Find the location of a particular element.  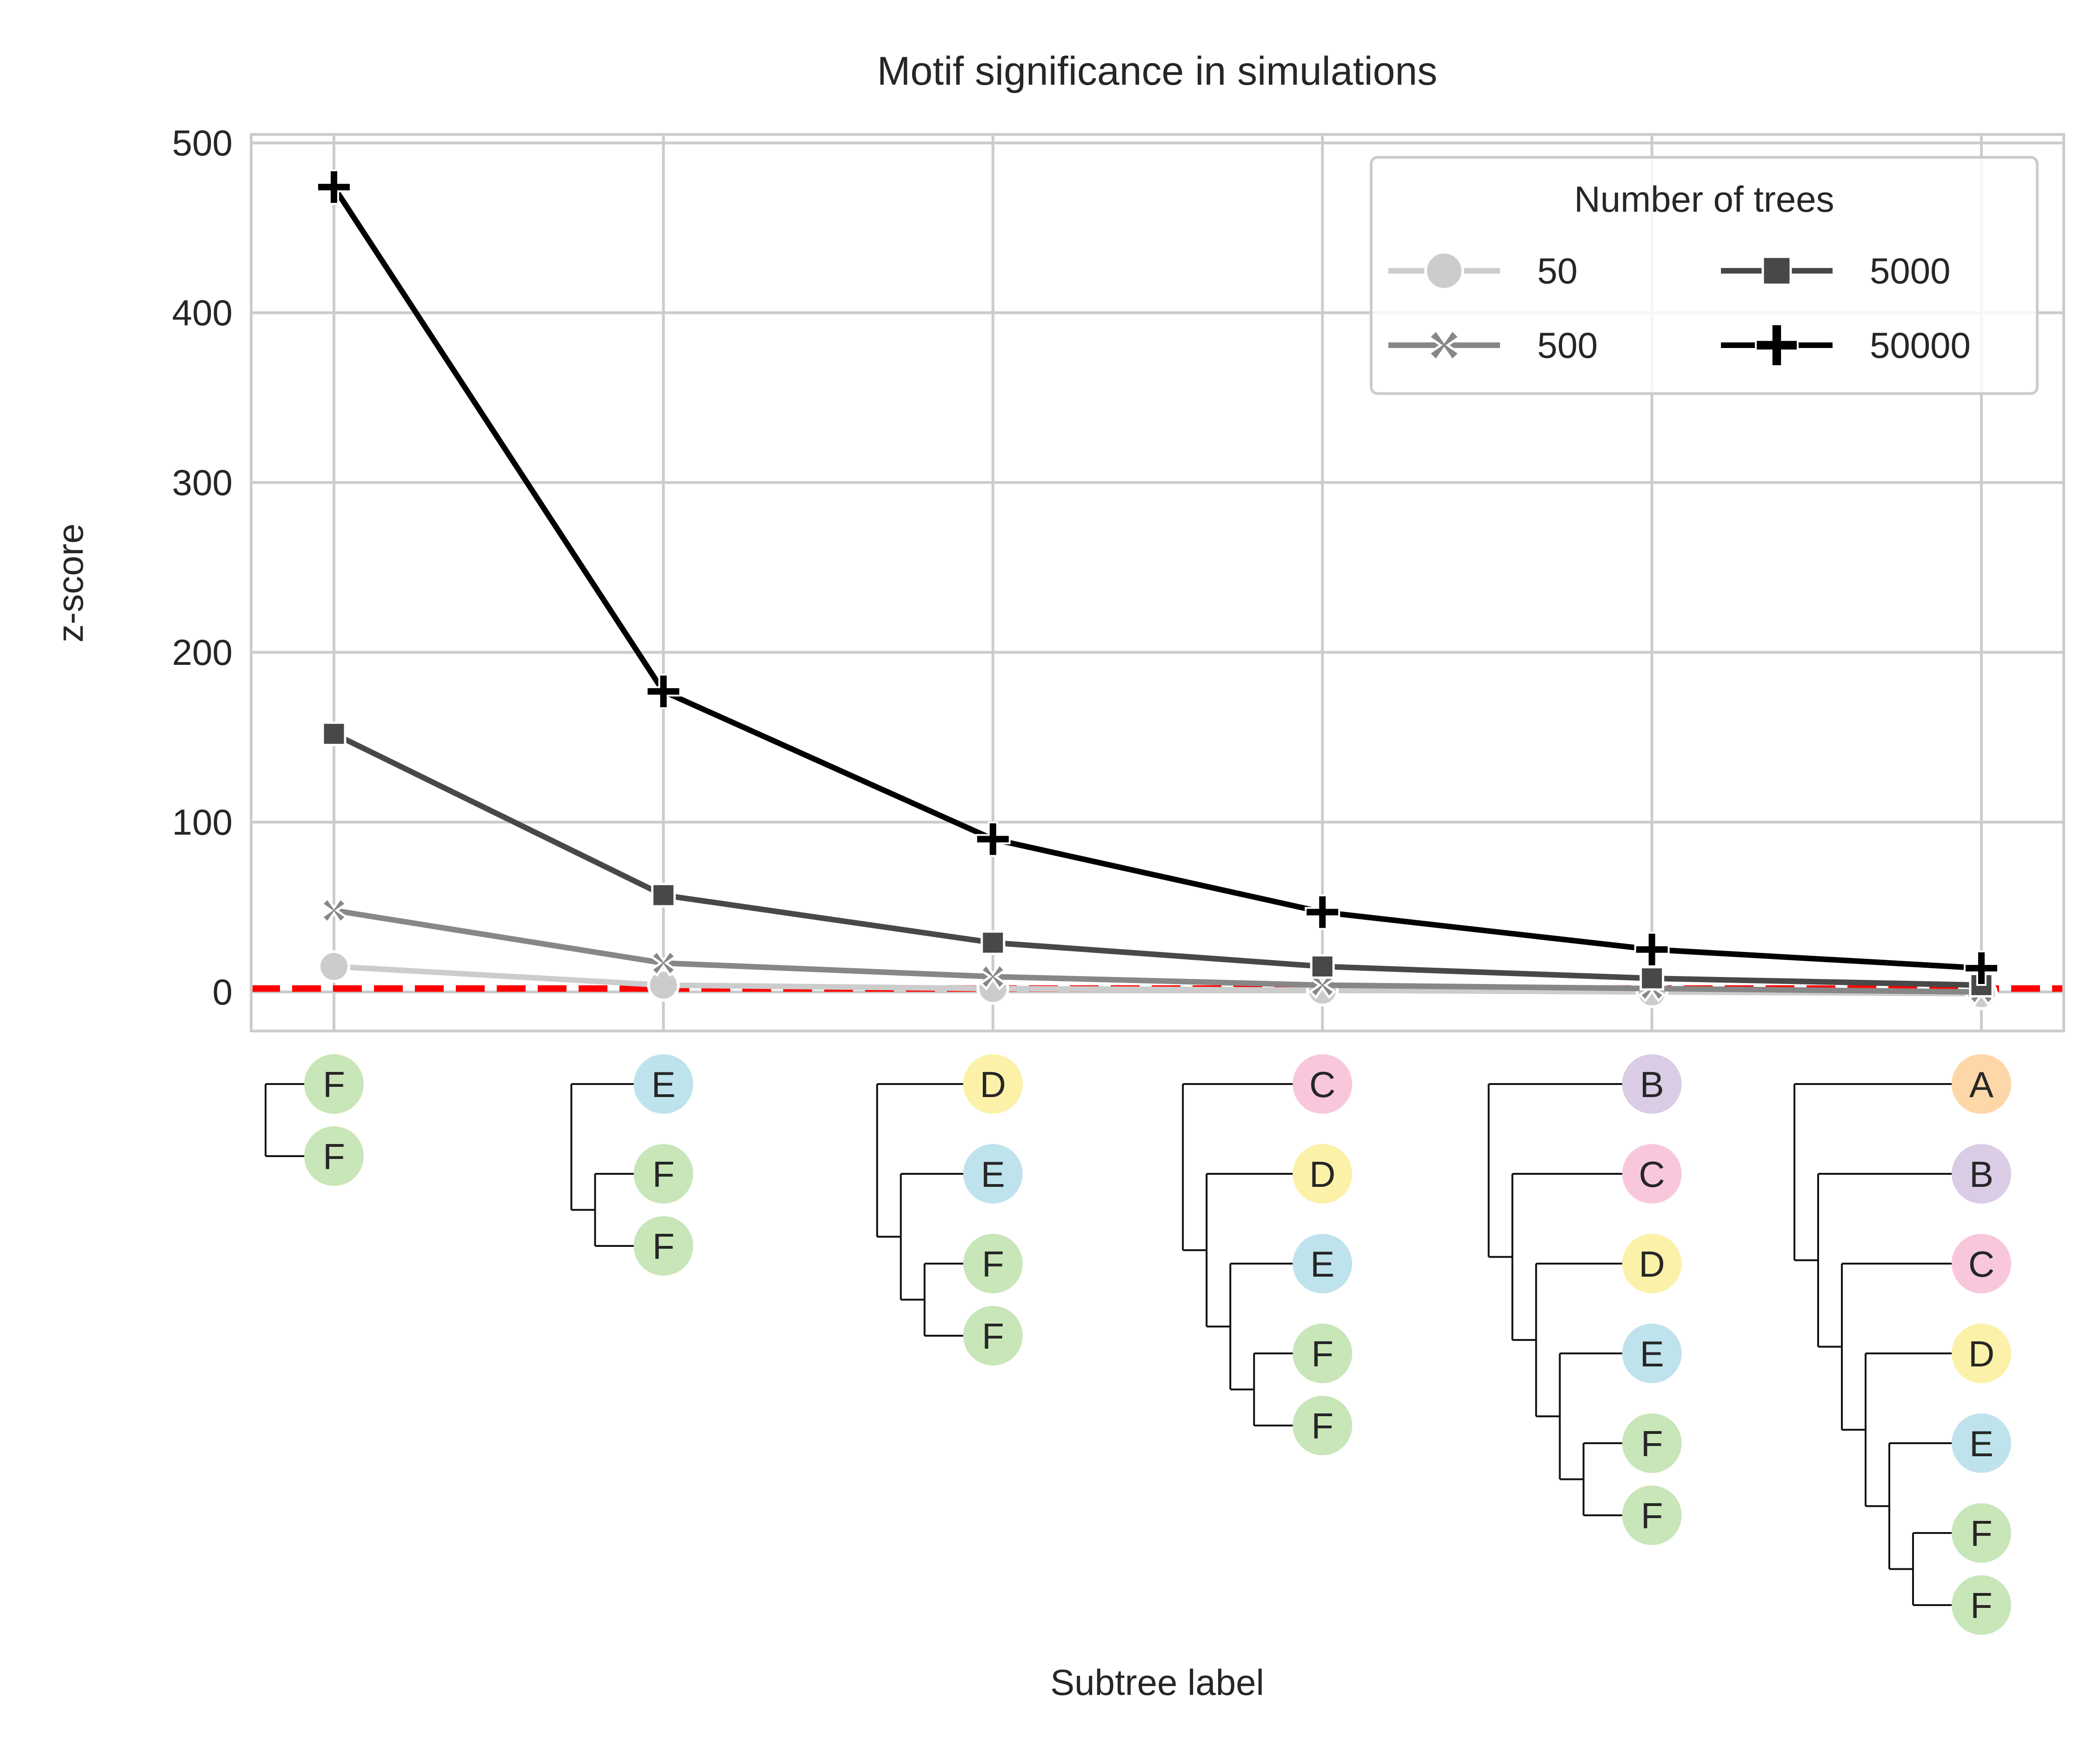

legend-label: 5000 is located at coordinates (1910, 270).